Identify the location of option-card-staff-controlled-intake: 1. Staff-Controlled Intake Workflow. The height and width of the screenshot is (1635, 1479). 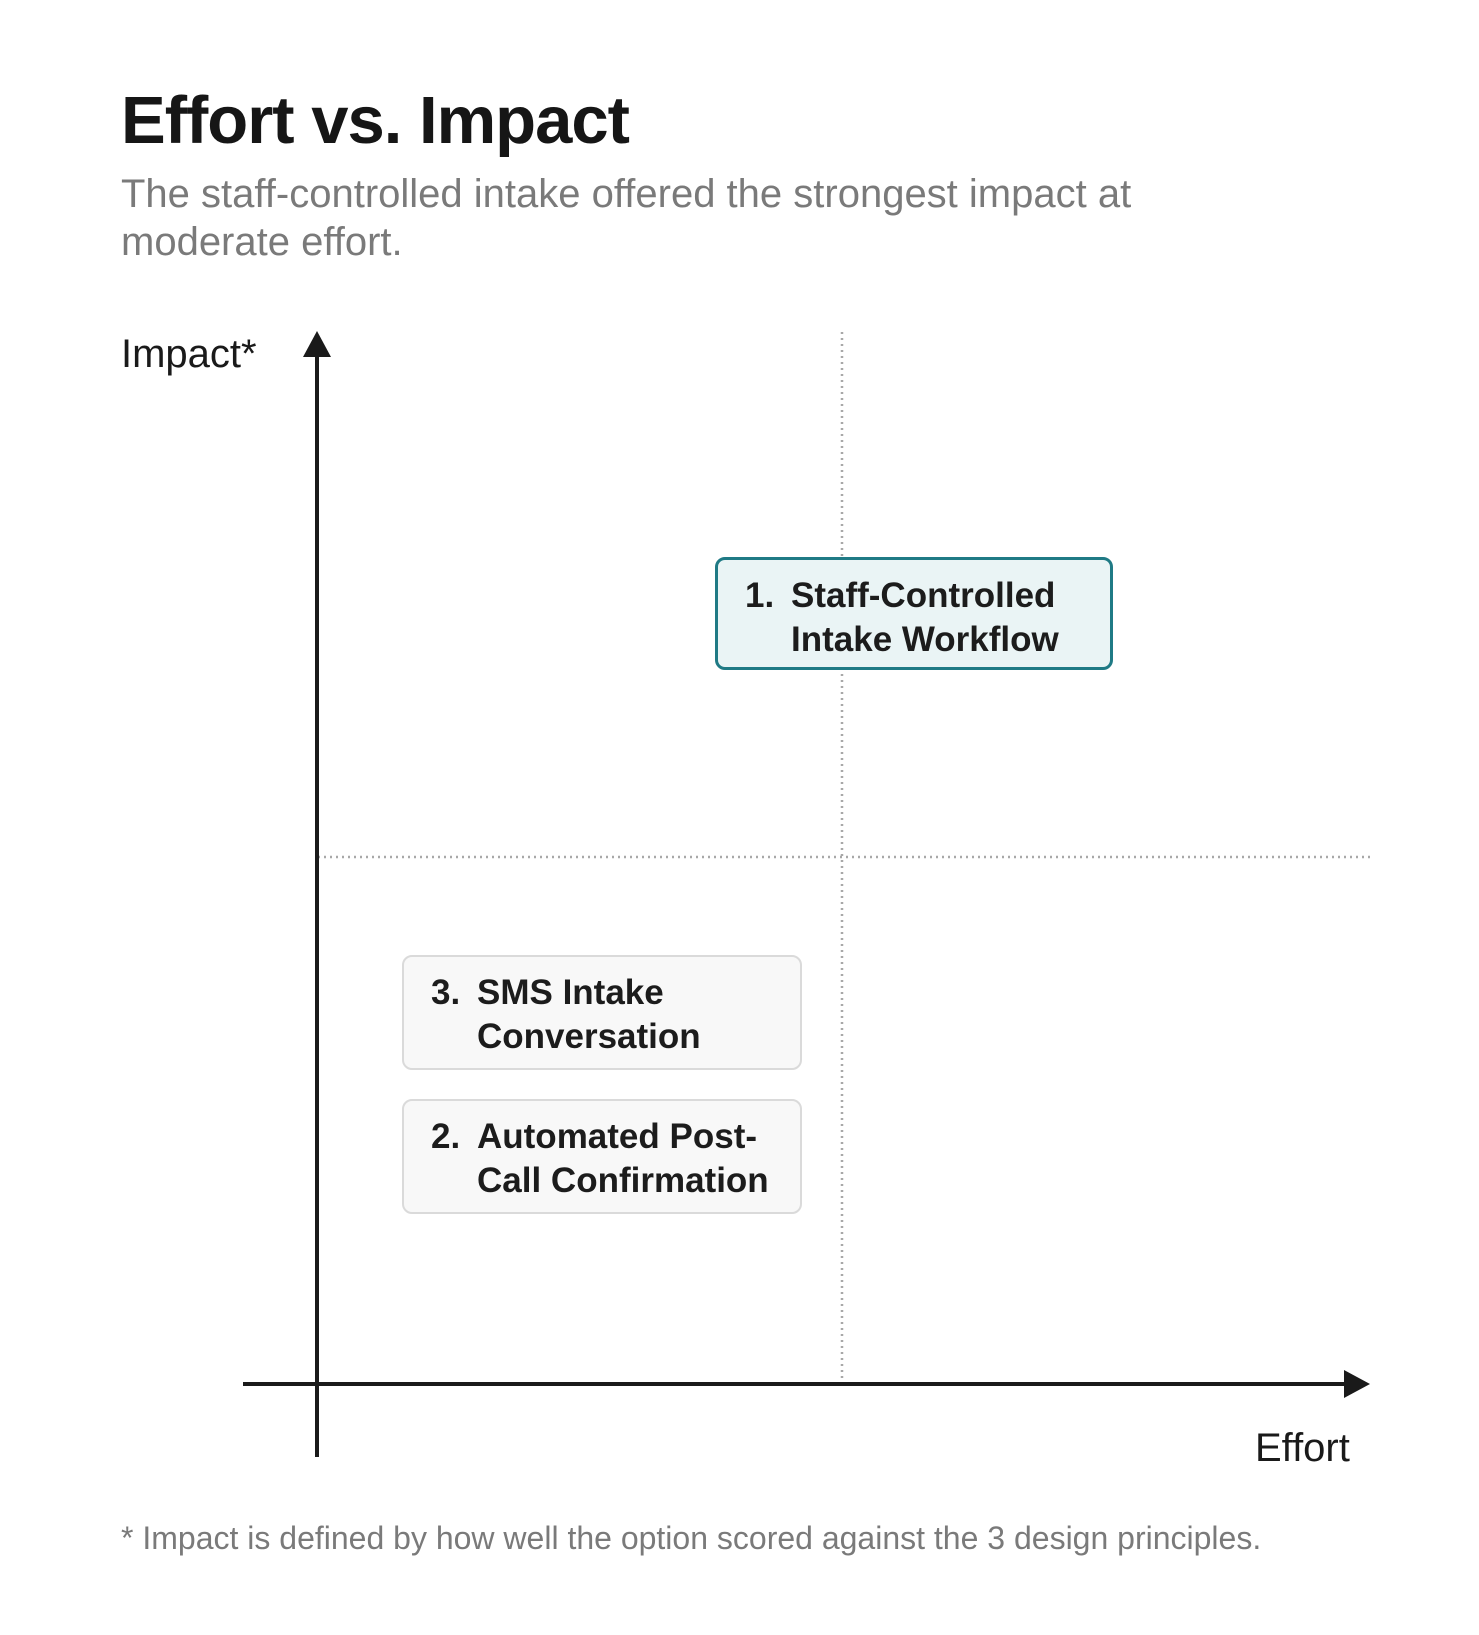
(914, 613).